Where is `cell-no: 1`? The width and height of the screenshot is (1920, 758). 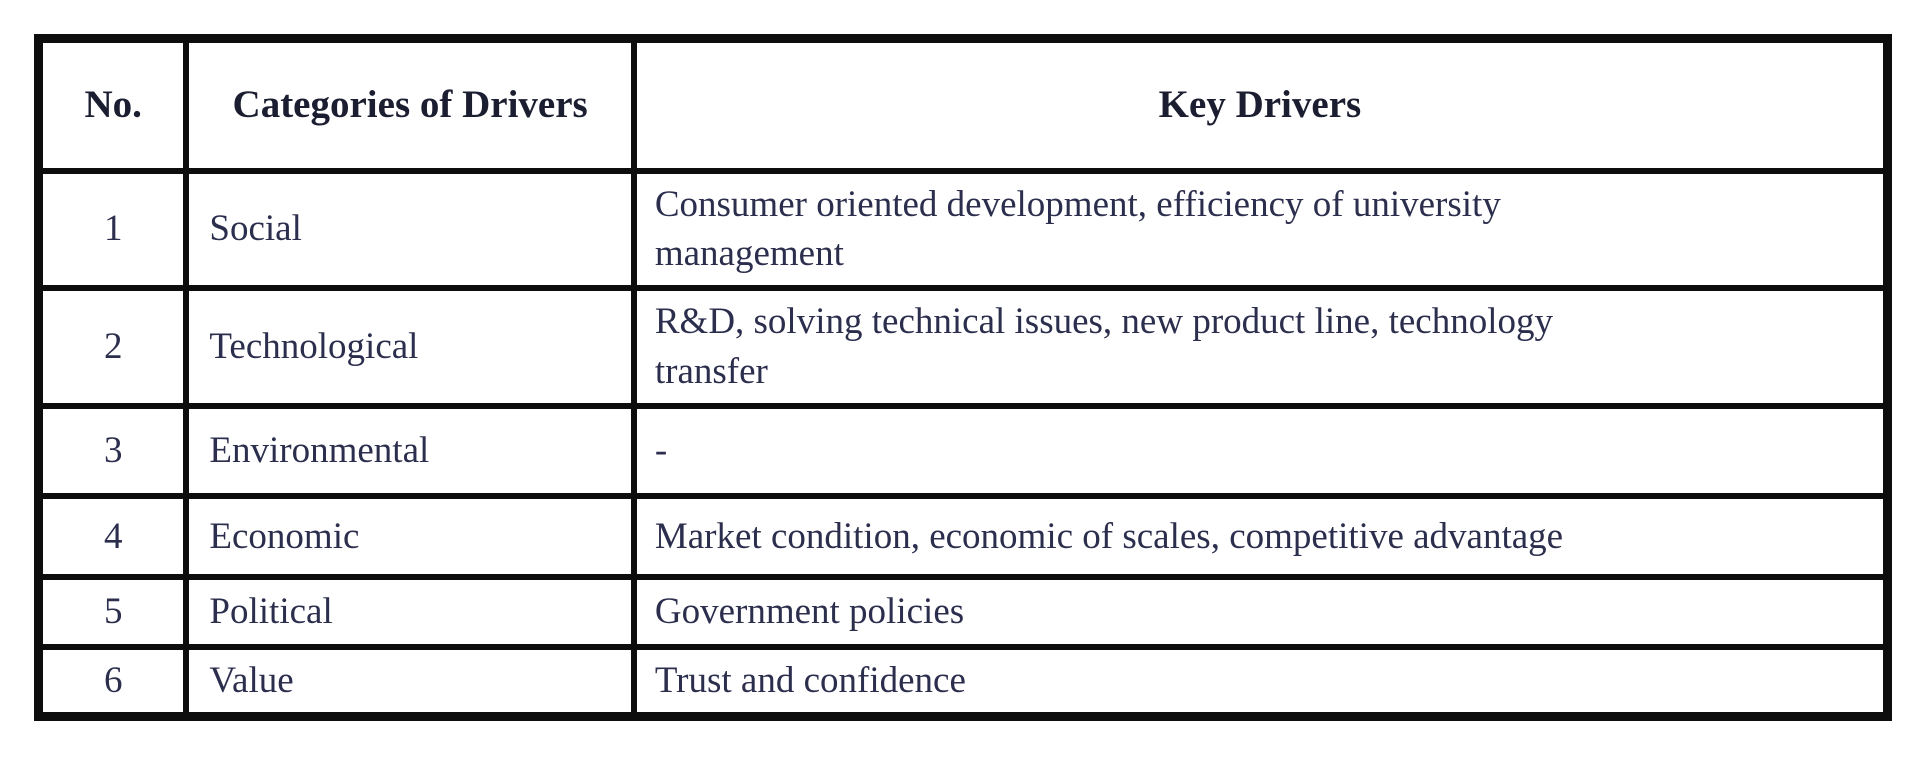 cell-no: 1 is located at coordinates (112, 229).